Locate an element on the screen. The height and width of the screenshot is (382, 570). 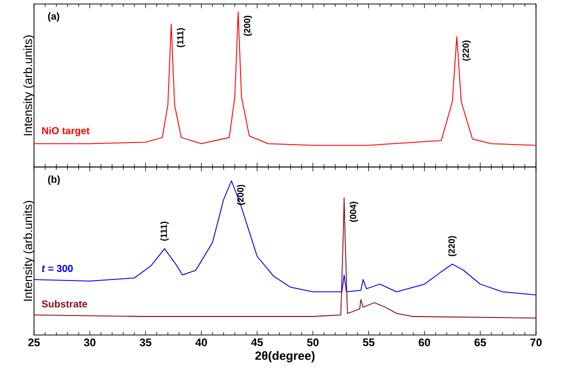
series-label: t = 300 is located at coordinates (57, 268).